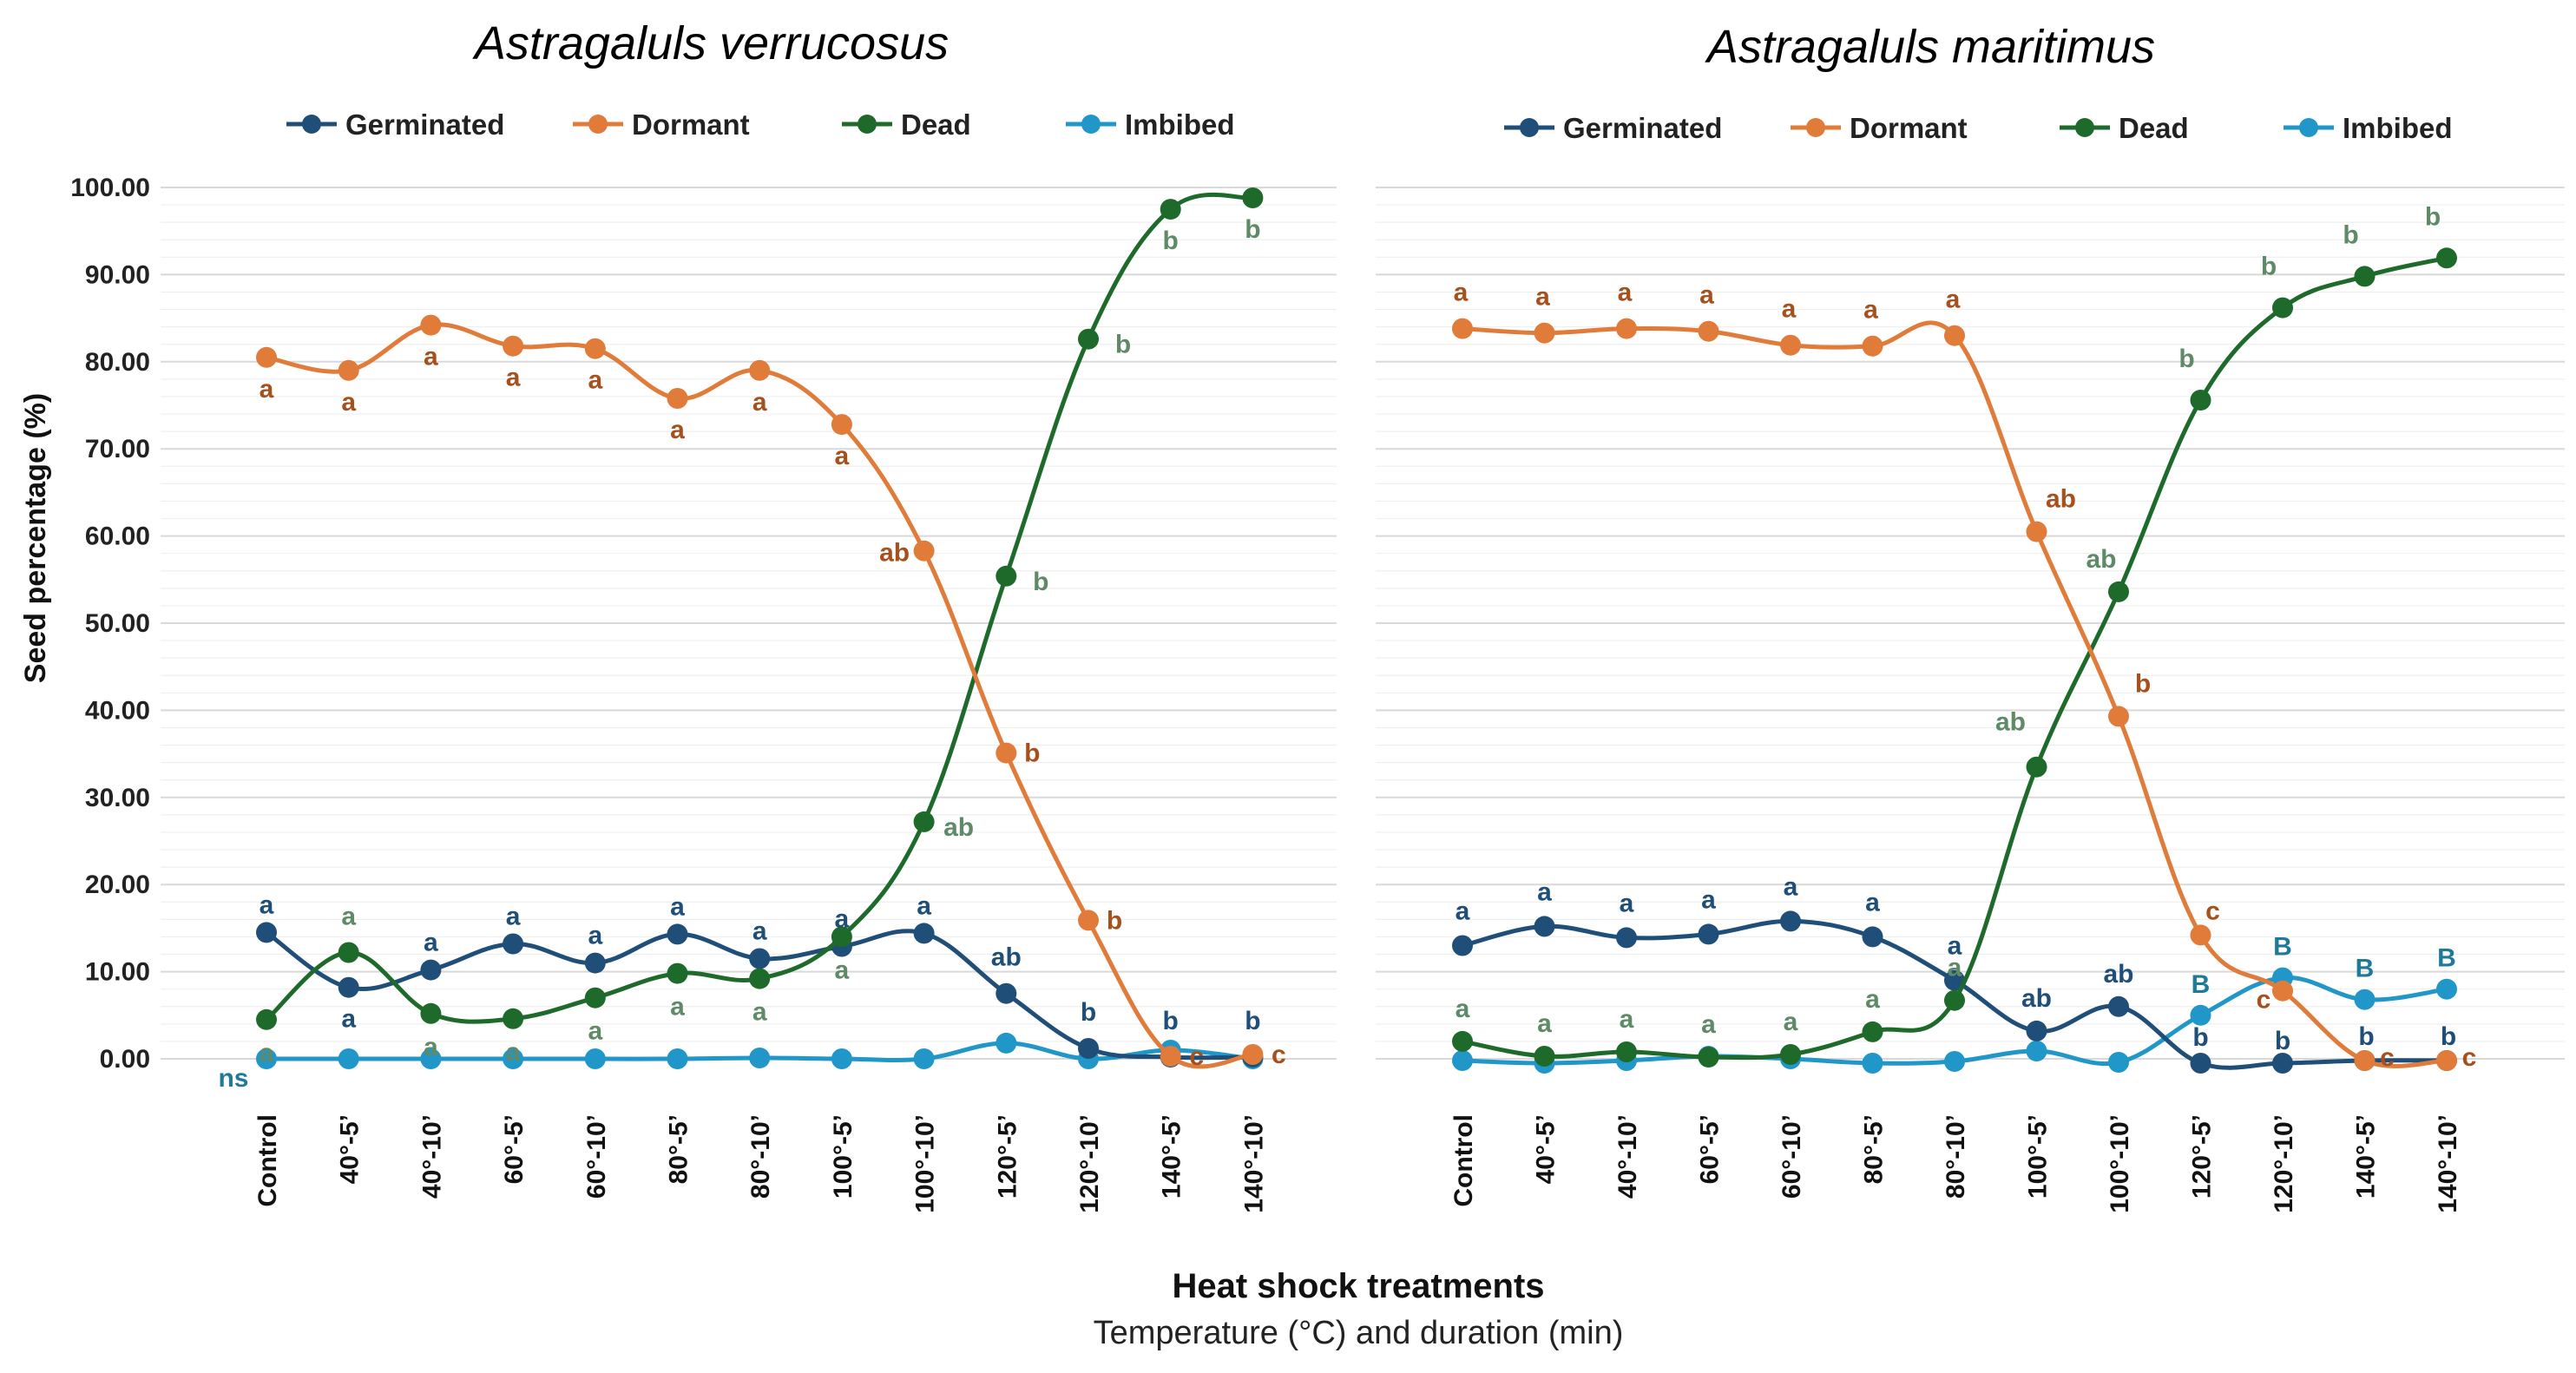 The width and height of the screenshot is (2576, 1373). What do you see at coordinates (1180, 125) in the screenshot?
I see `legend-label-imbibed: Imbibed` at bounding box center [1180, 125].